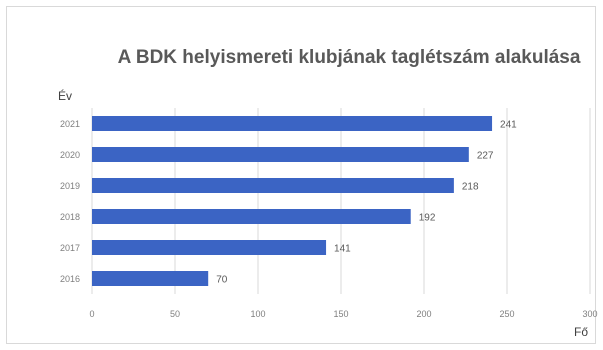 This screenshot has height=350, width=603. Describe the element at coordinates (91, 314) in the screenshot. I see `x-tick-label: 0` at that location.